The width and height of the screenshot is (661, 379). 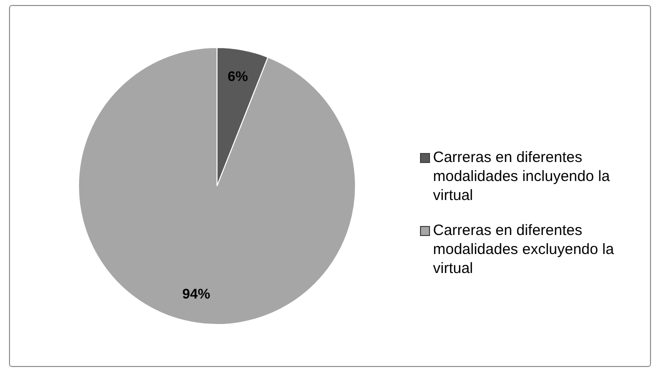 I want to click on data-label: 6%, so click(x=238, y=76).